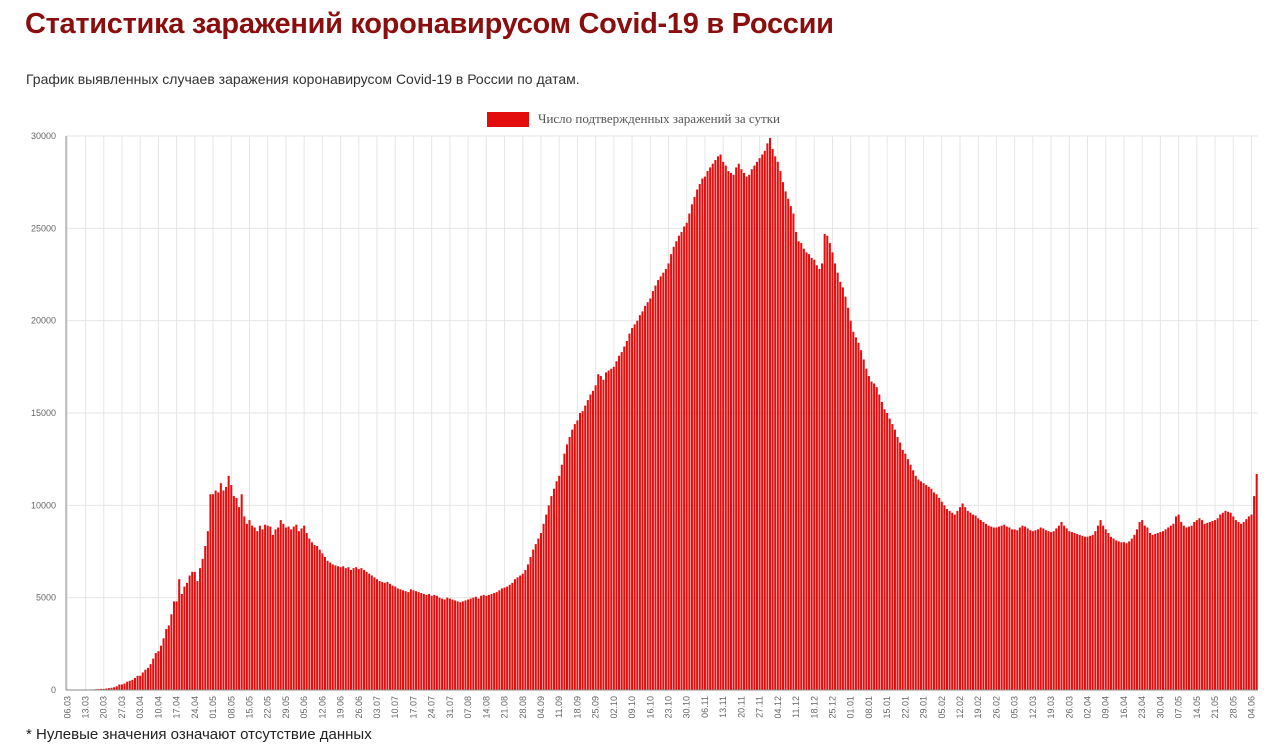 The height and width of the screenshot is (745, 1280). Describe the element at coordinates (633, 119) in the screenshot. I see `chart-legend: Число подтвержденных заражений за сутки` at that location.